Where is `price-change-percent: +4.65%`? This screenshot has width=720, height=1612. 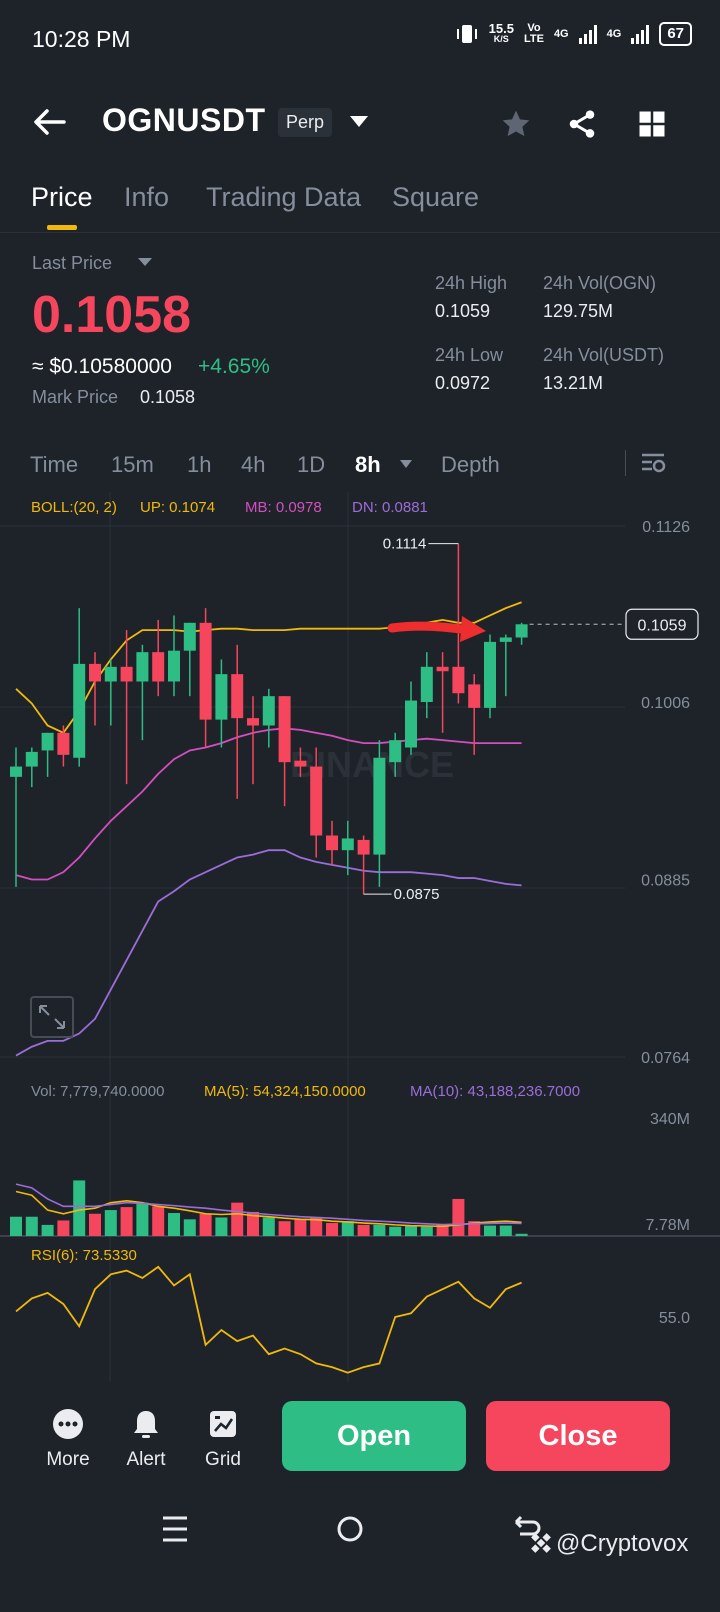 price-change-percent: +4.65% is located at coordinates (234, 366).